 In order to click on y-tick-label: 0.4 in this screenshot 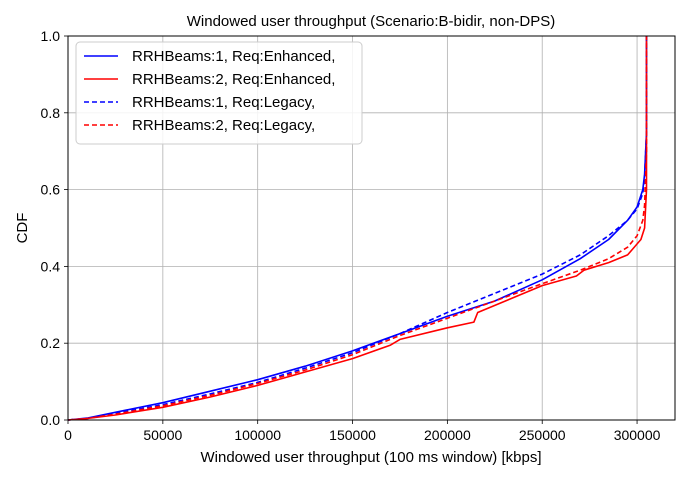, I will do `click(51, 266)`.